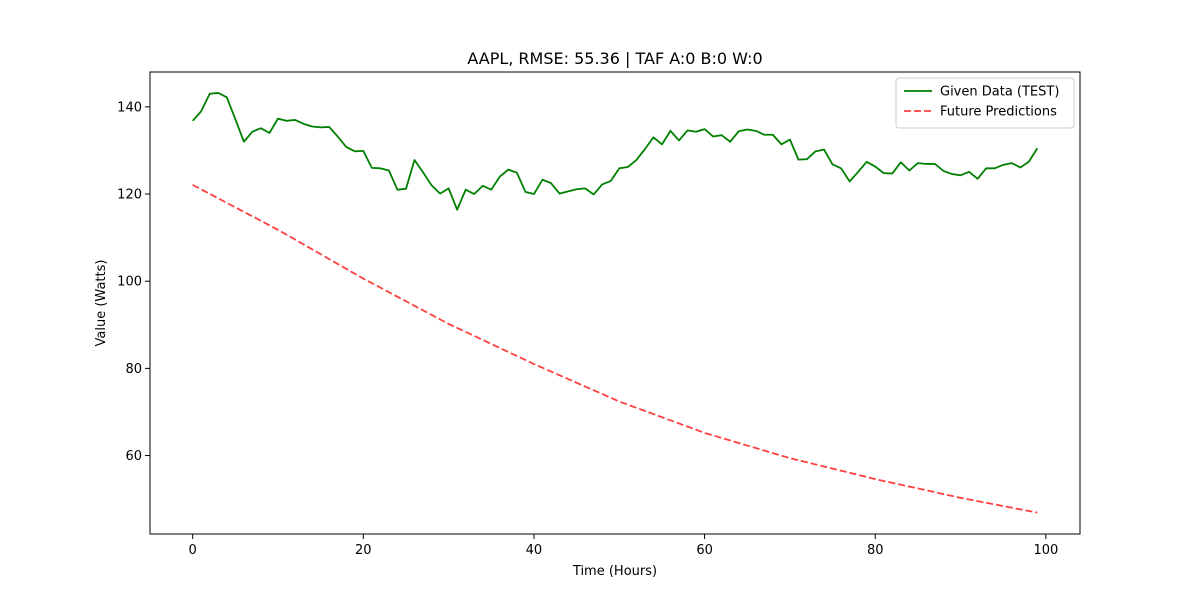 The height and width of the screenshot is (600, 1200). Describe the element at coordinates (623, 546) in the screenshot. I see `x-axis: 0 20 40 60 80 100` at that location.